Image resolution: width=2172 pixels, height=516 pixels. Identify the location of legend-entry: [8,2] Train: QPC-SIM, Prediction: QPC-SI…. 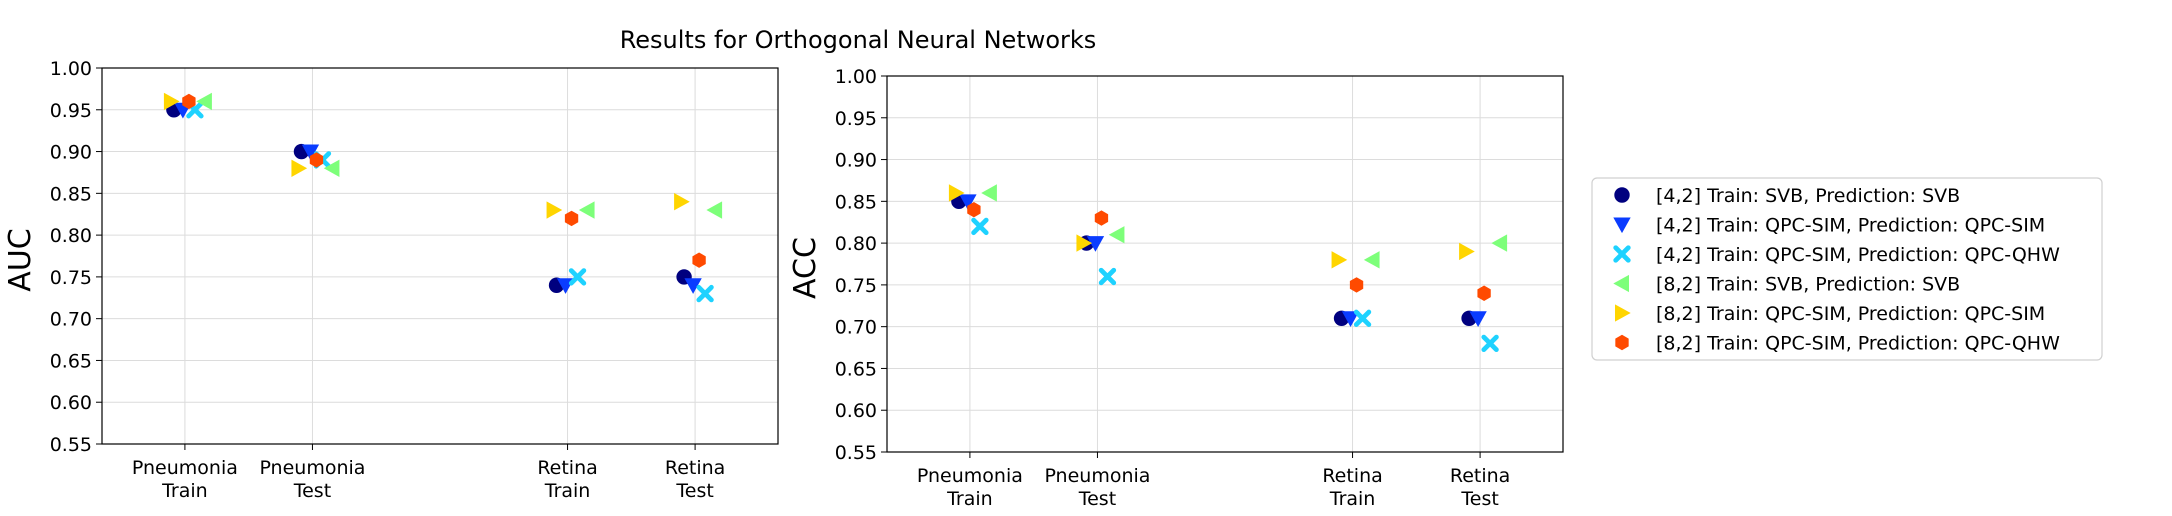
(1830, 314).